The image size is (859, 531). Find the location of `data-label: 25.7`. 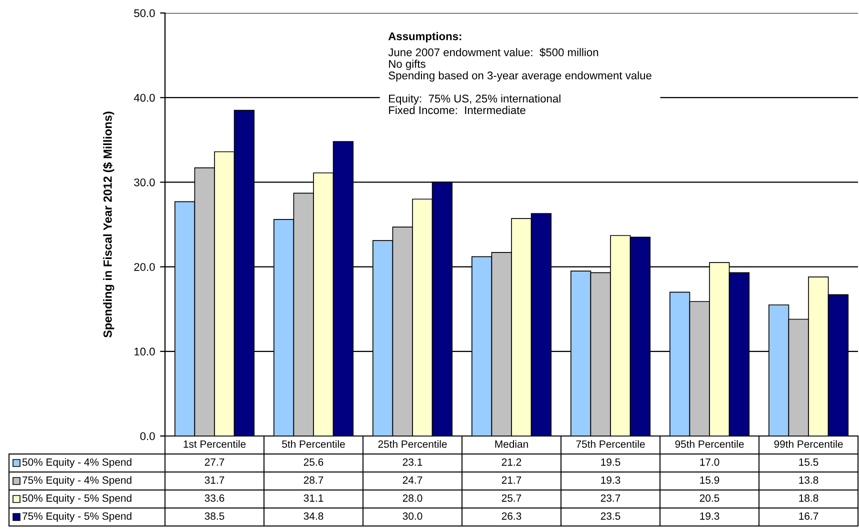

data-label: 25.7 is located at coordinates (512, 498).